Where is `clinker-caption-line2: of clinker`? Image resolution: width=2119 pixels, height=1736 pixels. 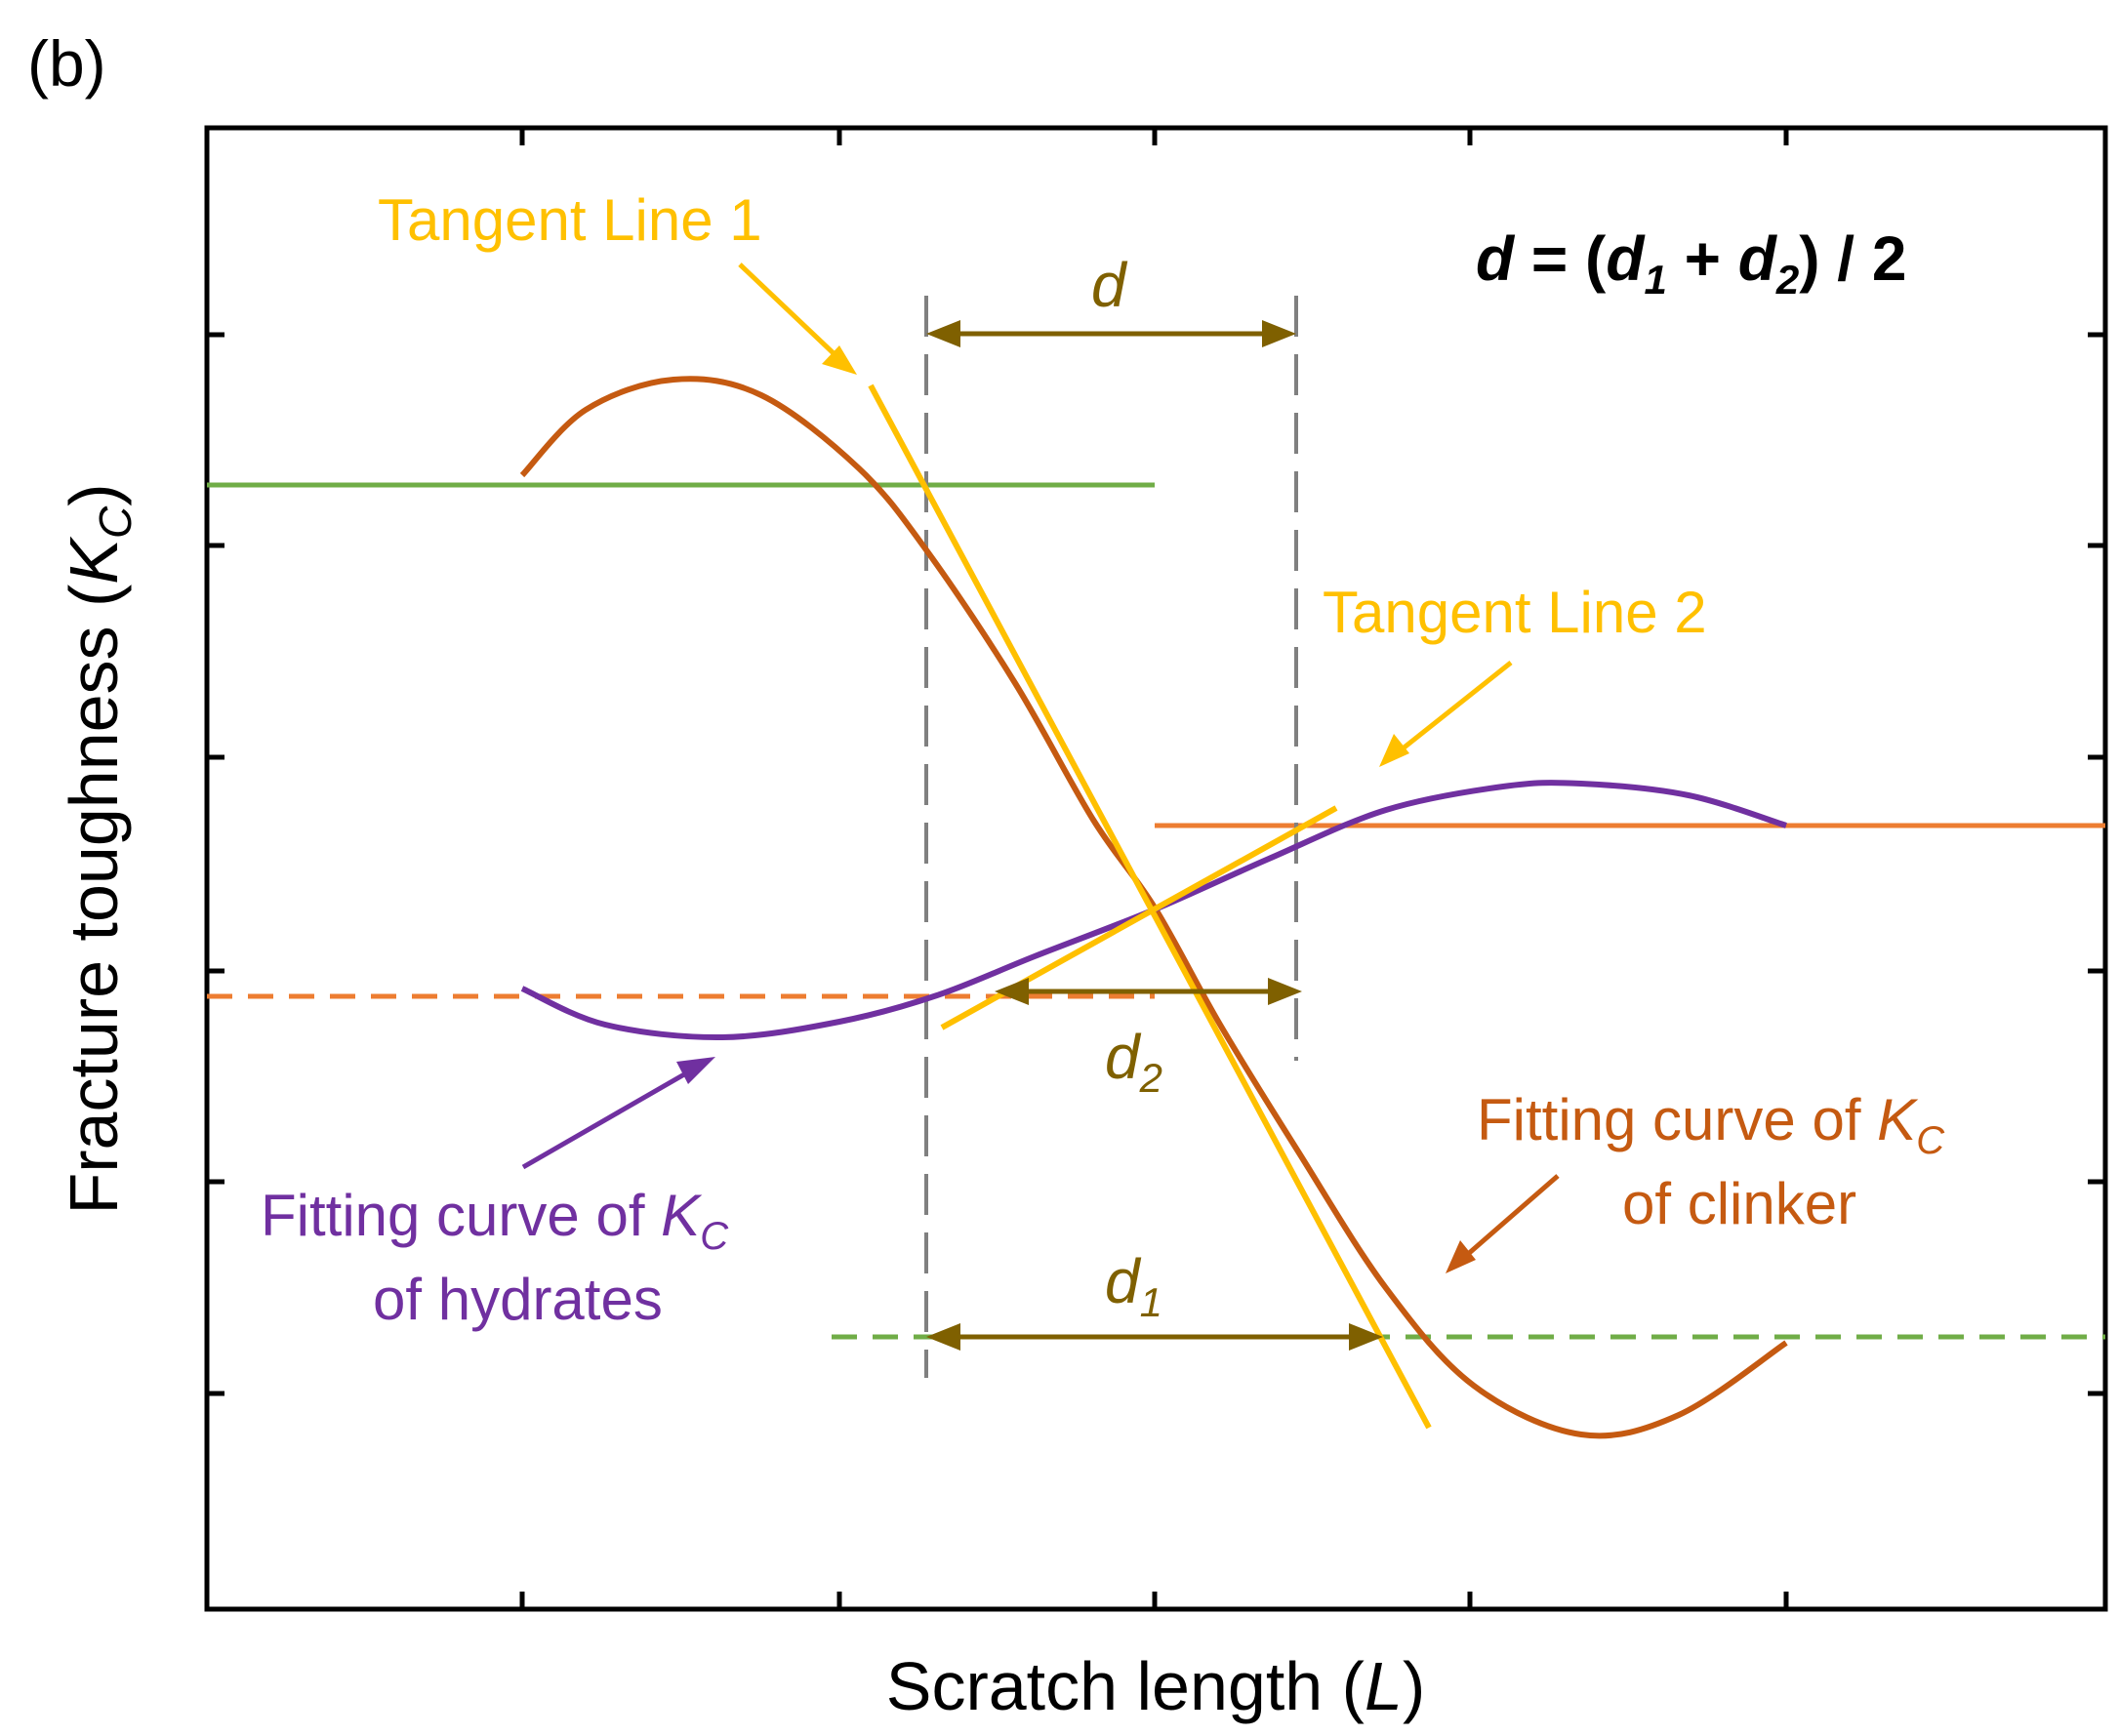
clinker-caption-line2: of clinker is located at coordinates (1739, 1203).